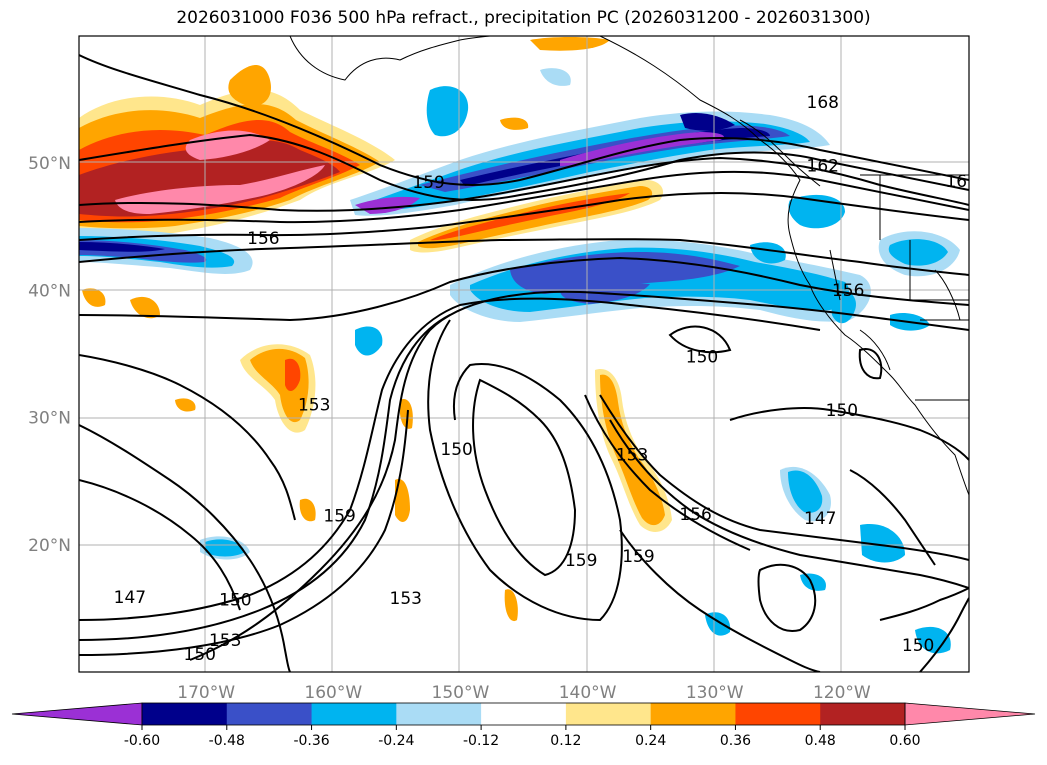 The height and width of the screenshot is (765, 1047). I want to click on colorbar-tick-label: 0.48, so click(820, 741).